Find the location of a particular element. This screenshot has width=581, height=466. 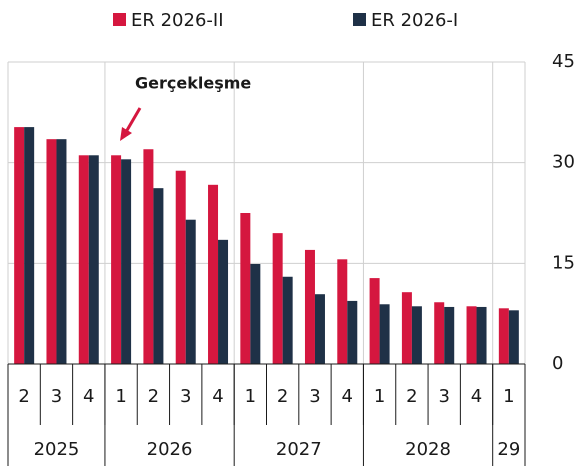

year-label: 29 is located at coordinates (508, 449).